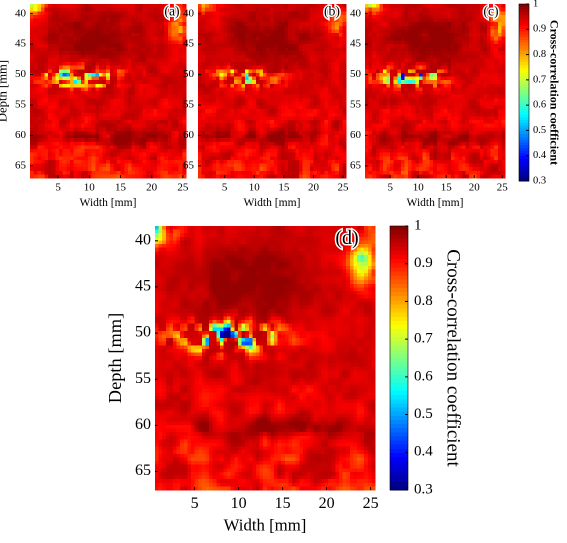  I want to click on heatmap, so click(435, 91).